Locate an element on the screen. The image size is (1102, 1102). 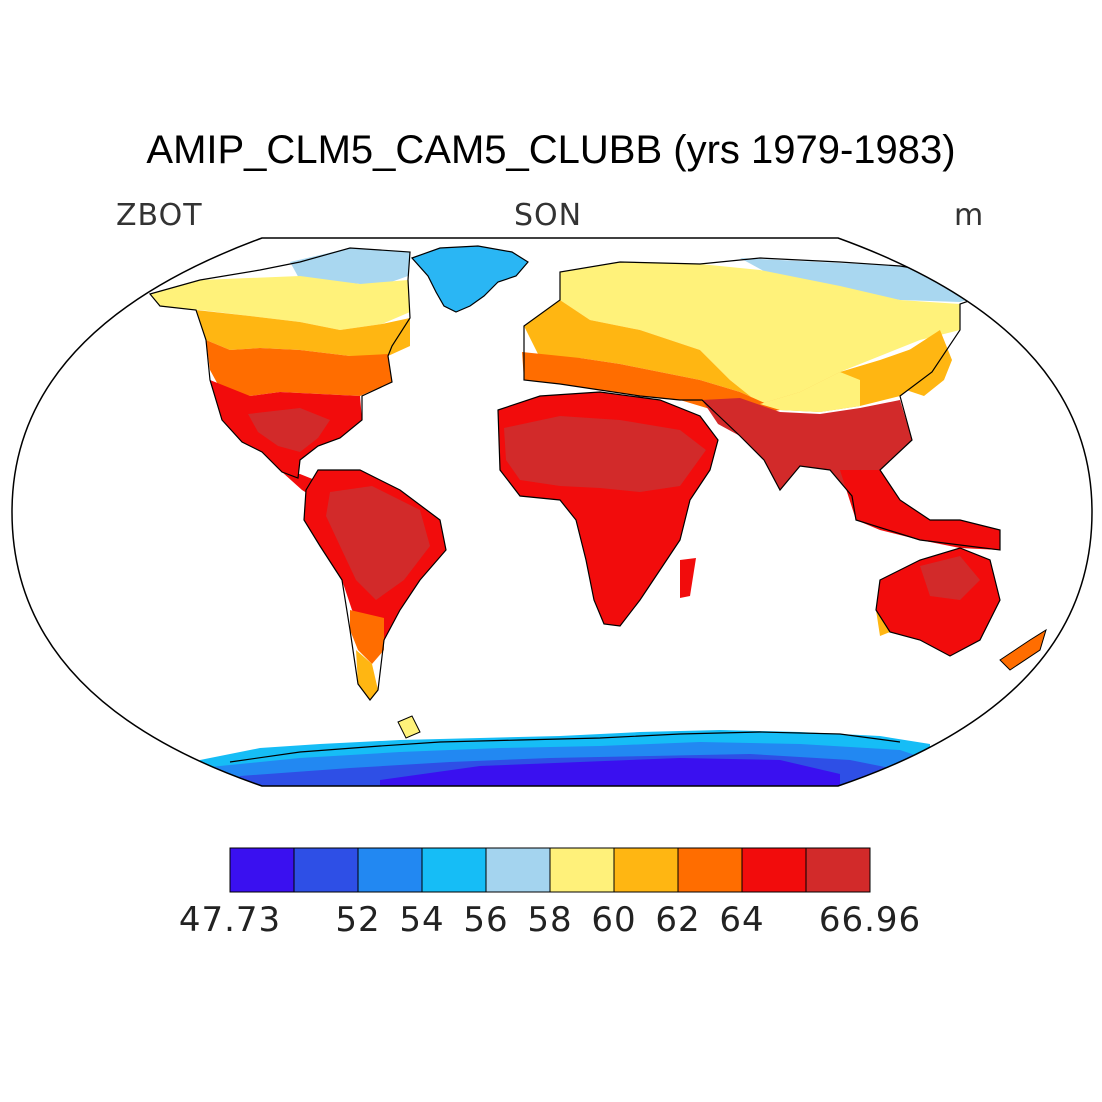
australia-region is located at coordinates (961, 609).